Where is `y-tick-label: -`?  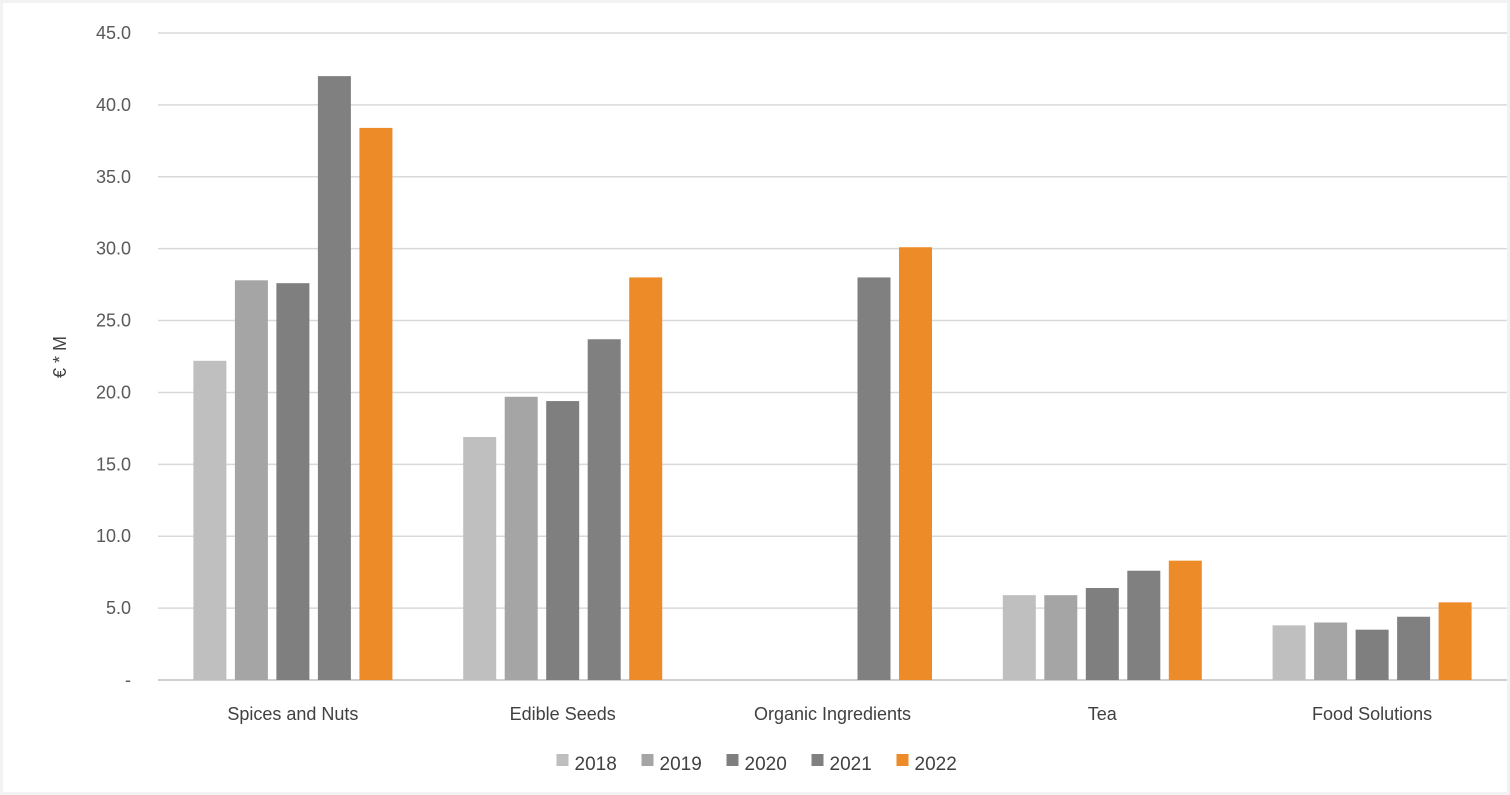 y-tick-label: - is located at coordinates (128, 680).